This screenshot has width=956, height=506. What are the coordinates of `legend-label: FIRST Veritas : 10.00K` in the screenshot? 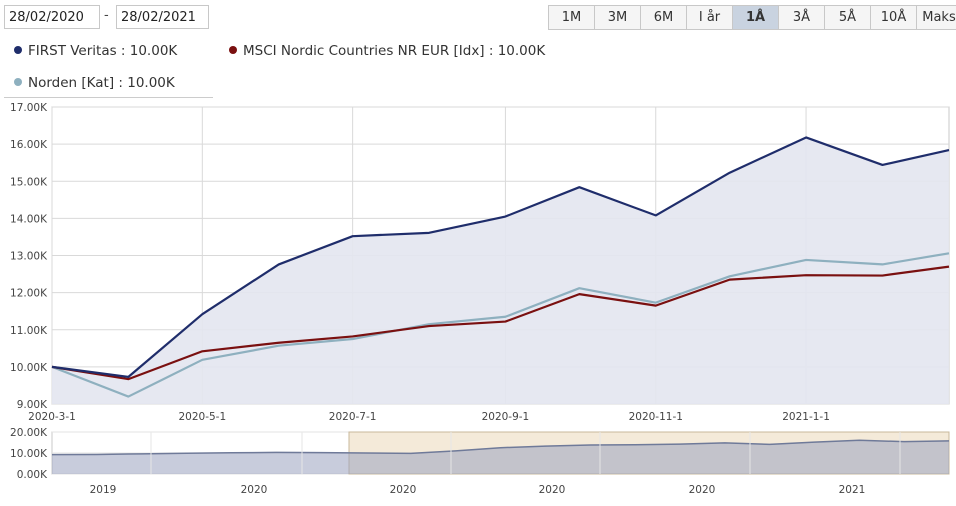 It's located at (103, 51).